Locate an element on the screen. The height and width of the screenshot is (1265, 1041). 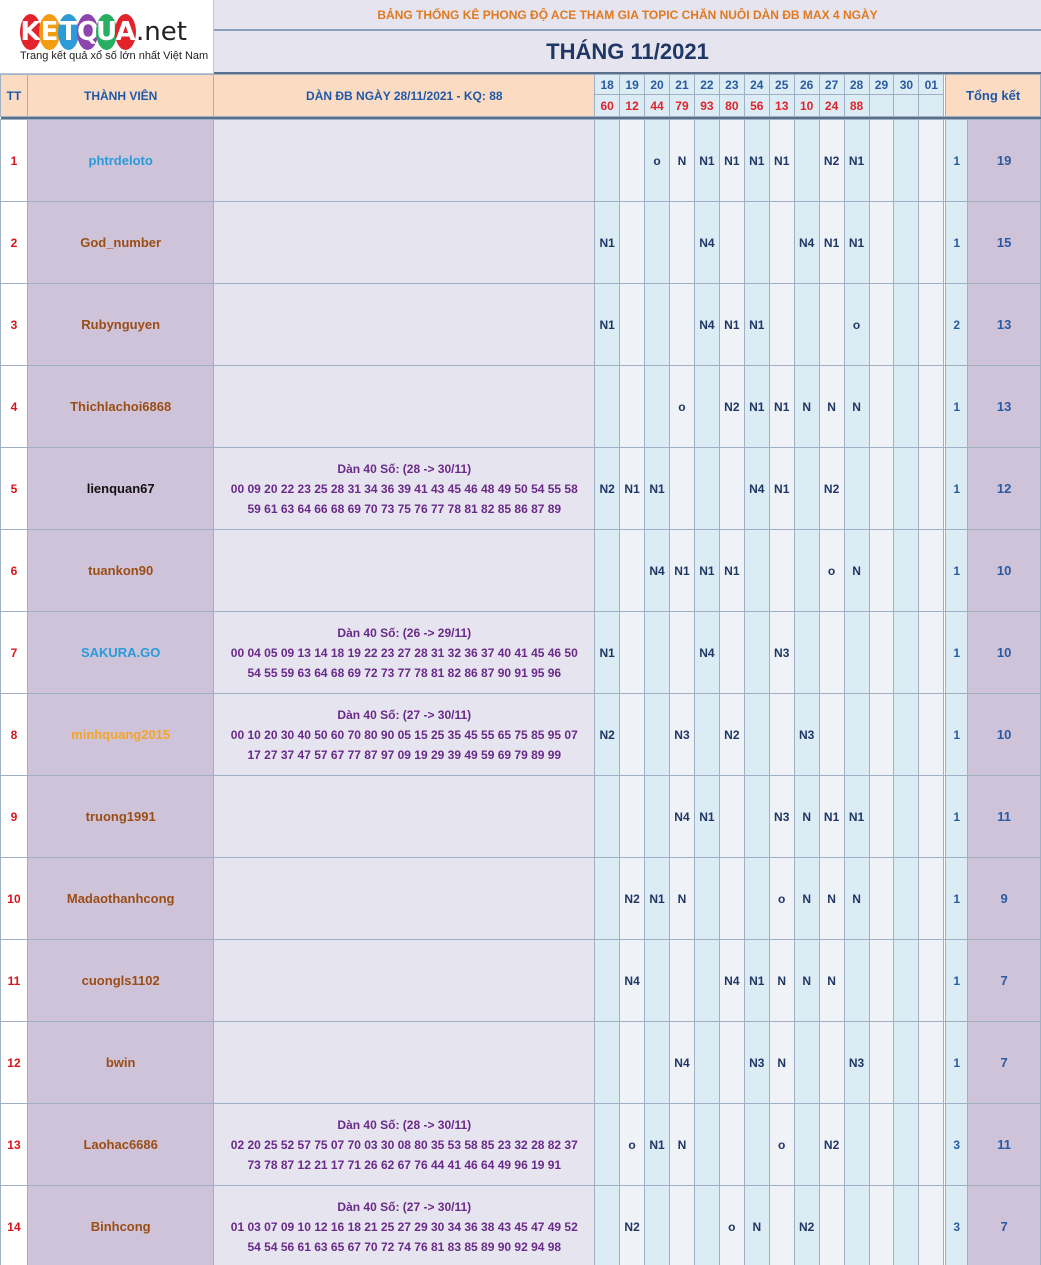
day-cell: o is located at coordinates (731, 1225).